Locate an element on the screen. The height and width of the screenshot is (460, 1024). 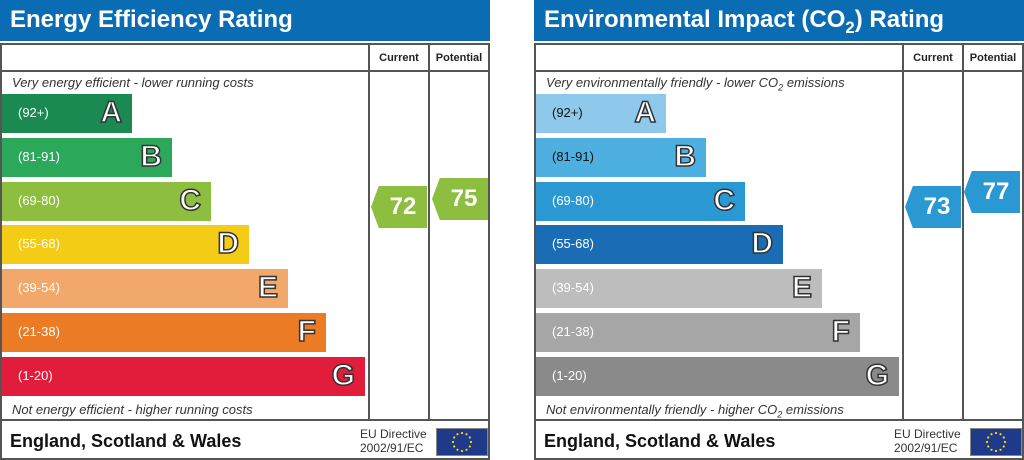
current-rating-arrow: 72 is located at coordinates (399, 207).